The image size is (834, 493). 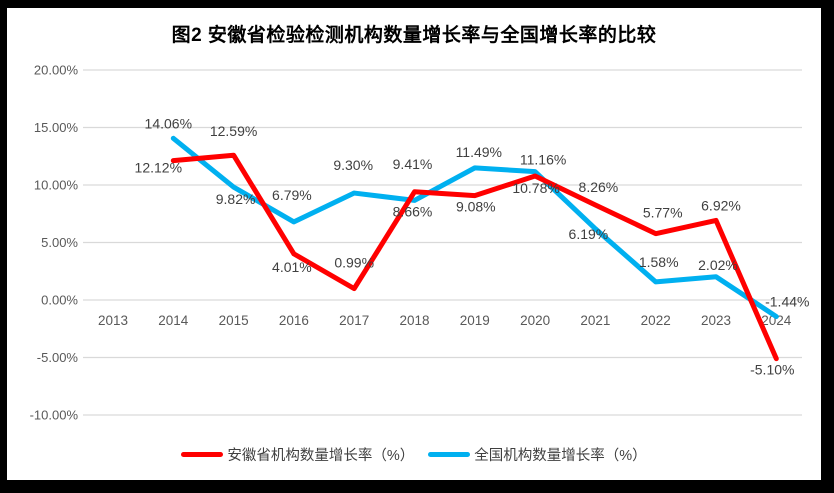 What do you see at coordinates (772, 370) in the screenshot?
I see `data-label-anhui-2024: -5.10%` at bounding box center [772, 370].